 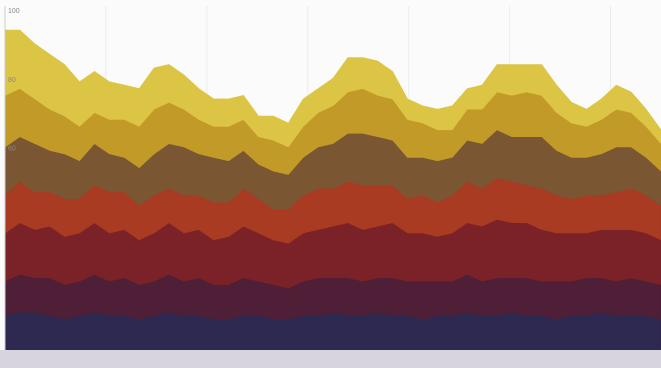 I want to click on y-tick-label: 80, so click(x=12, y=80).